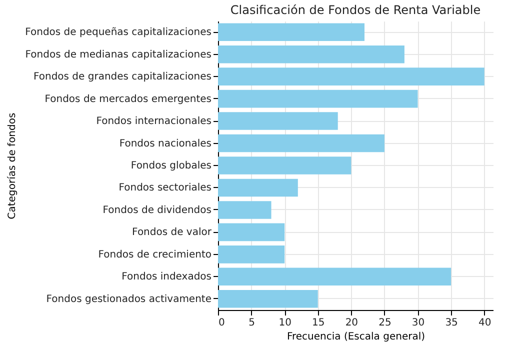 The height and width of the screenshot is (347, 517). What do you see at coordinates (451, 323) in the screenshot?
I see `x-tick-label: 35` at bounding box center [451, 323].